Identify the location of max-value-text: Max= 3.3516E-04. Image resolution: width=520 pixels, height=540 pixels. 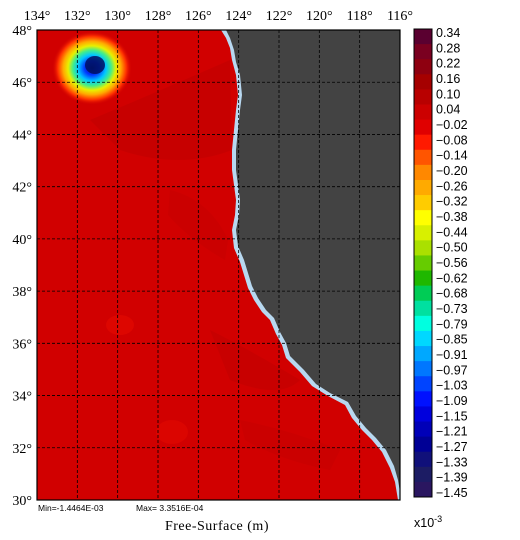
(170, 508).